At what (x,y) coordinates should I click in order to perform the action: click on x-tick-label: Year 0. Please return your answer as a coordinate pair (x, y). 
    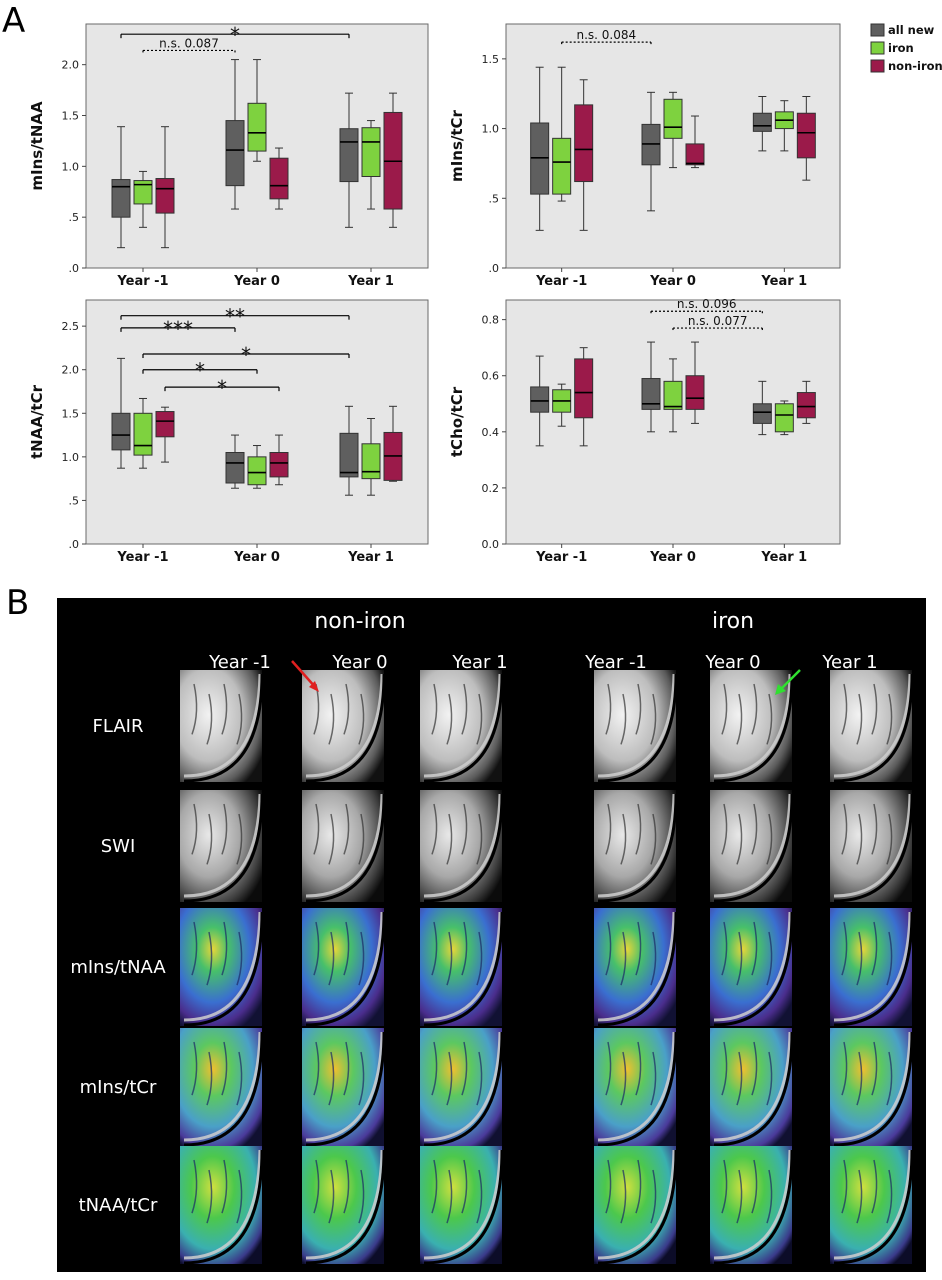
    Looking at the image, I should click on (672, 557).